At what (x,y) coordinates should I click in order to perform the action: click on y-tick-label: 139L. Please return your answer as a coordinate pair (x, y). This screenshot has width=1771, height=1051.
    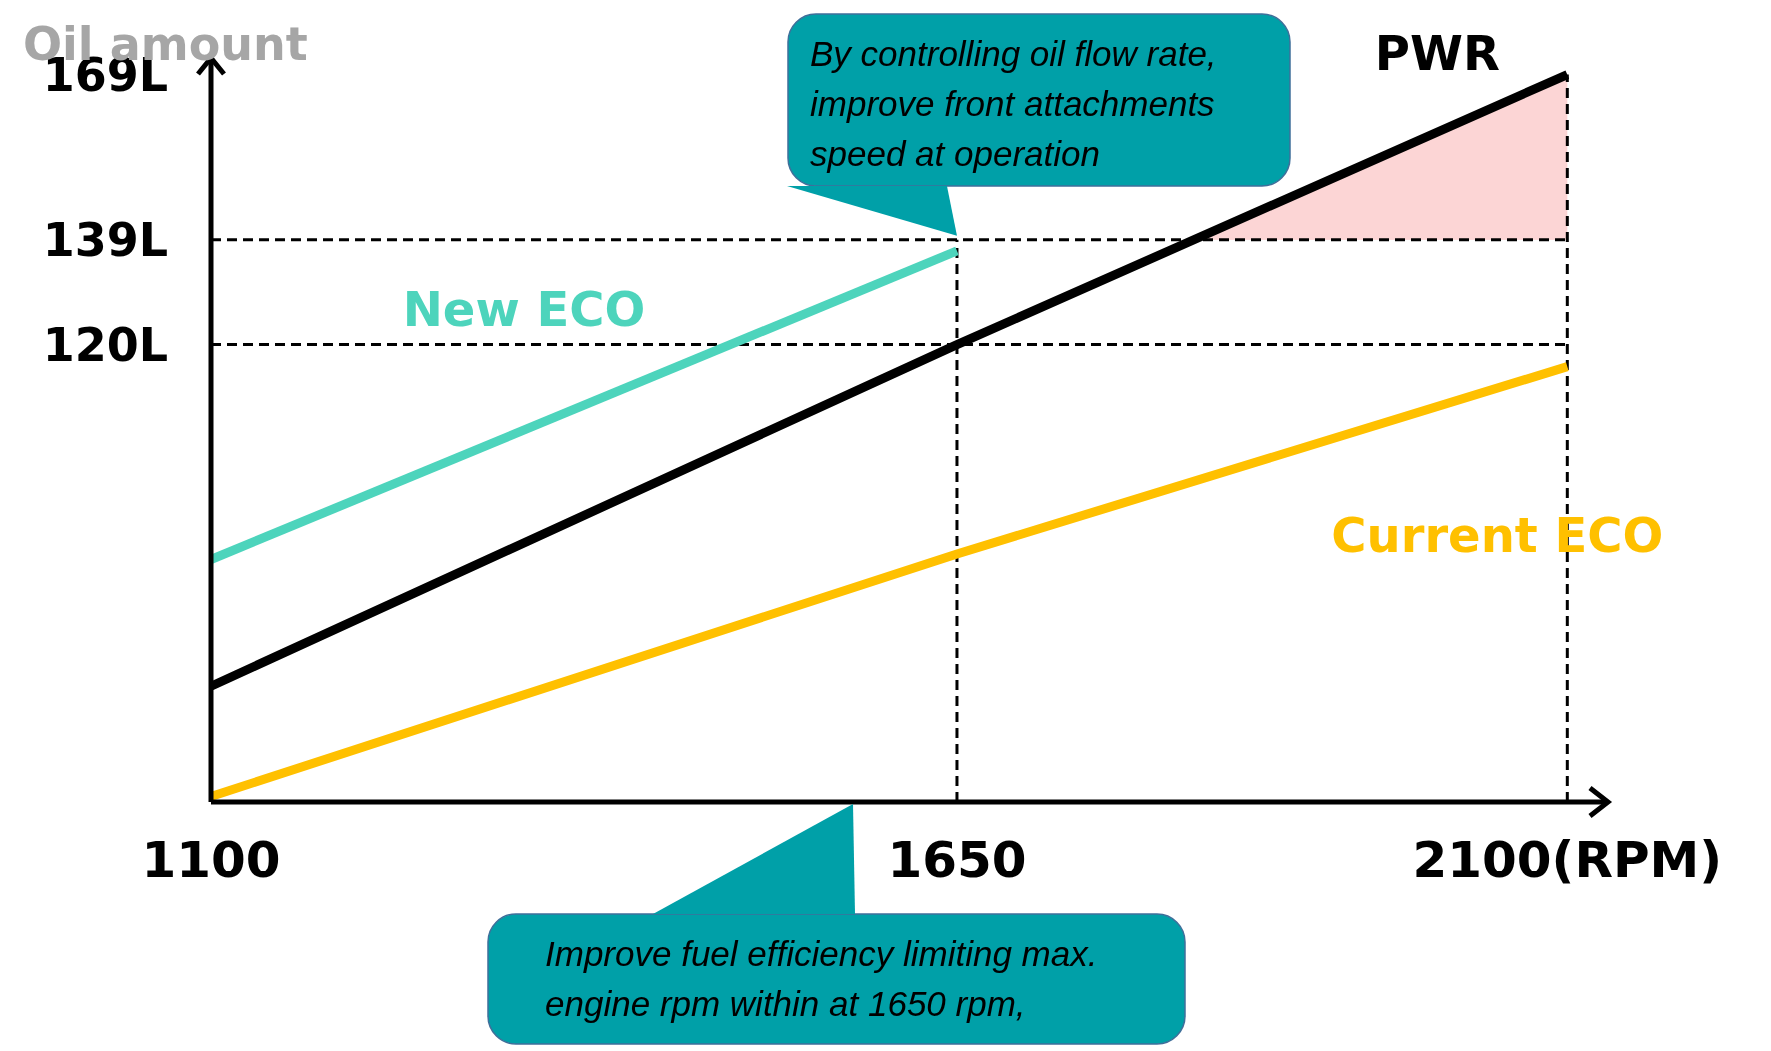
    Looking at the image, I should click on (105, 239).